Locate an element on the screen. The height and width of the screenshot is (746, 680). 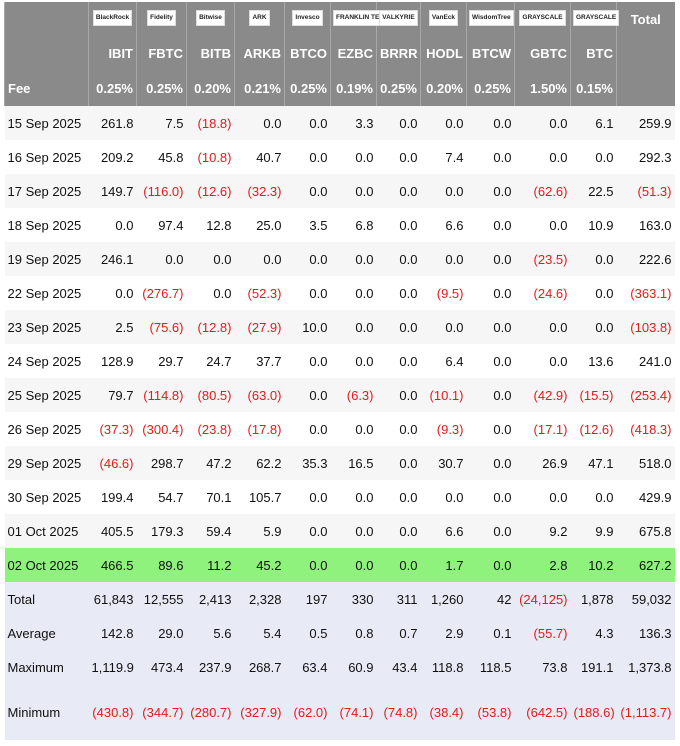
row-label: Minimum is located at coordinates (46, 712).